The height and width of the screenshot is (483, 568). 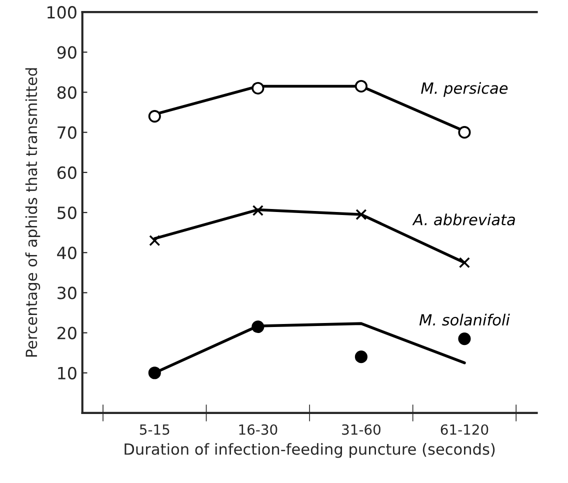 What do you see at coordinates (464, 429) in the screenshot?
I see `x-tick-label: 61-120` at bounding box center [464, 429].